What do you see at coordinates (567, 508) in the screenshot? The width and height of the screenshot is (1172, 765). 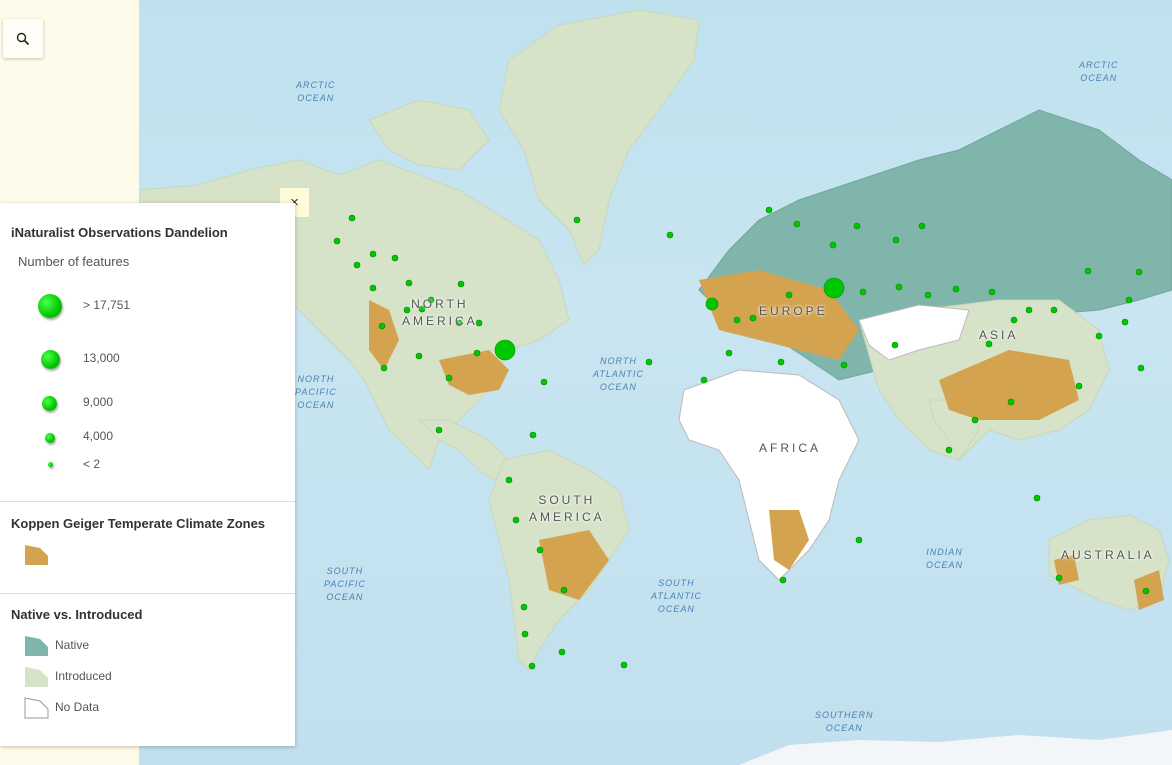 I see `continent-label-south-america: SOUTH AMERICA` at bounding box center [567, 508].